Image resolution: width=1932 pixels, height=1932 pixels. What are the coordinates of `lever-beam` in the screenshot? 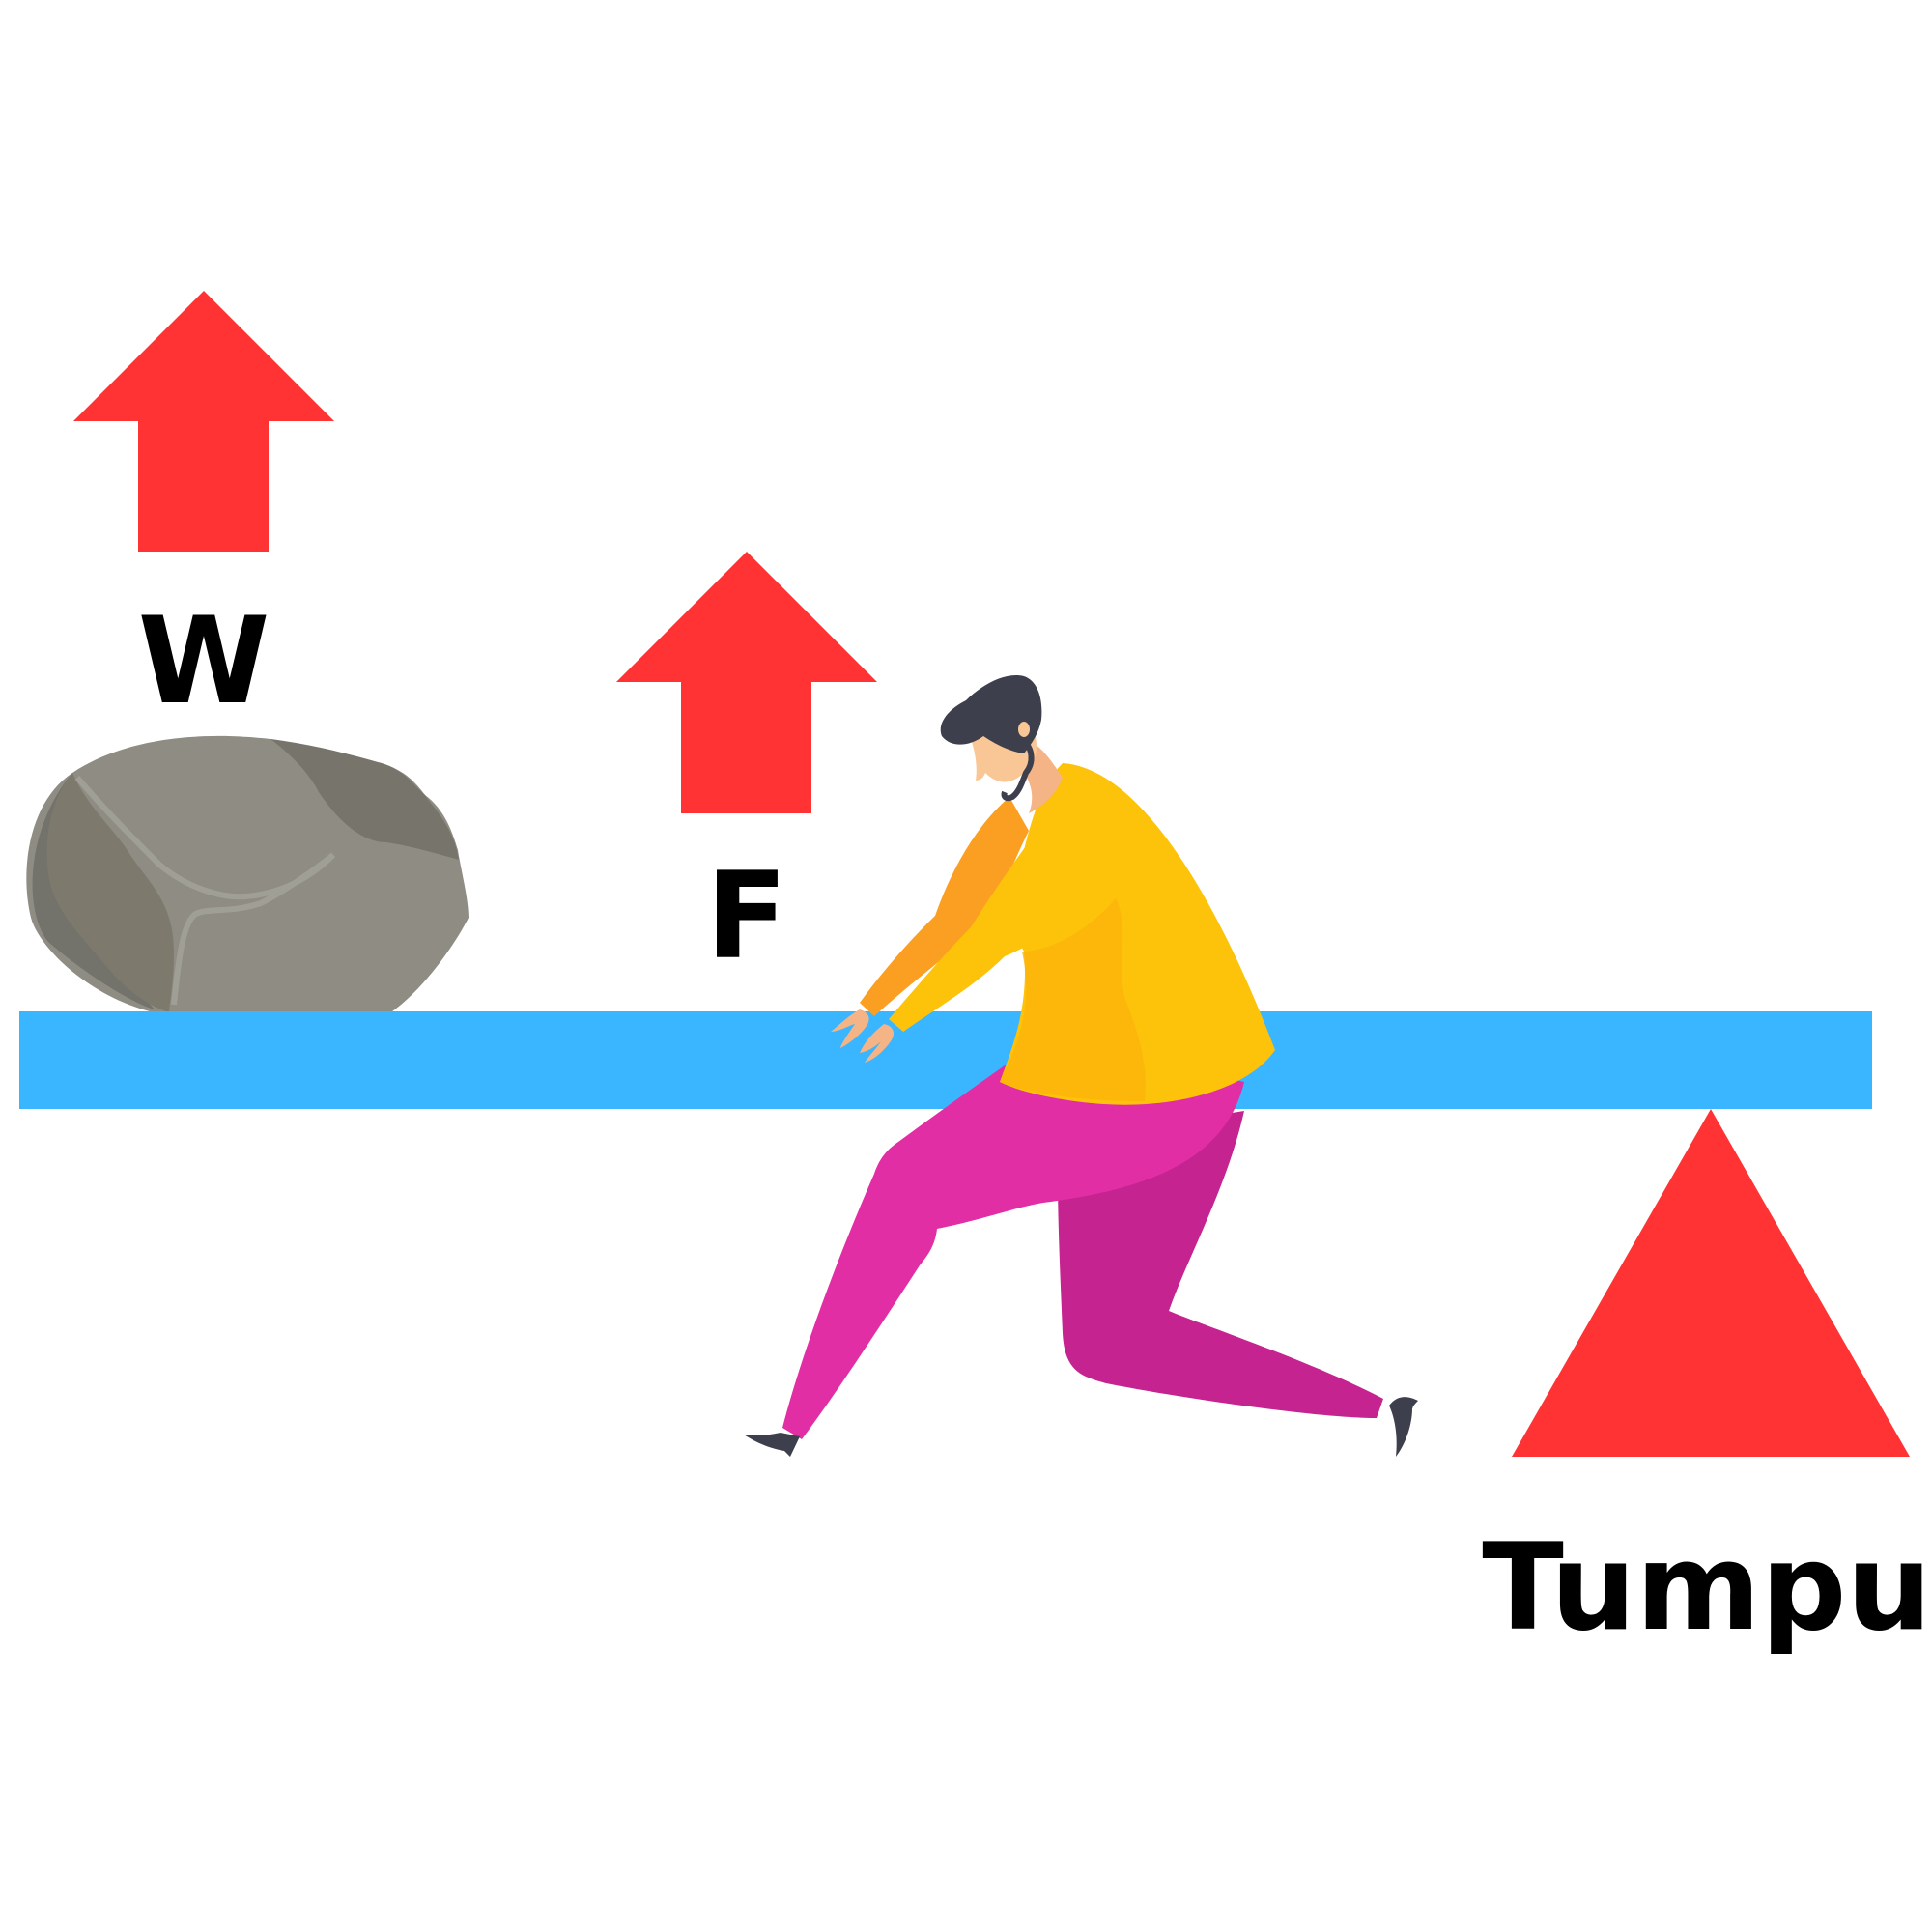 It's located at (945, 1060).